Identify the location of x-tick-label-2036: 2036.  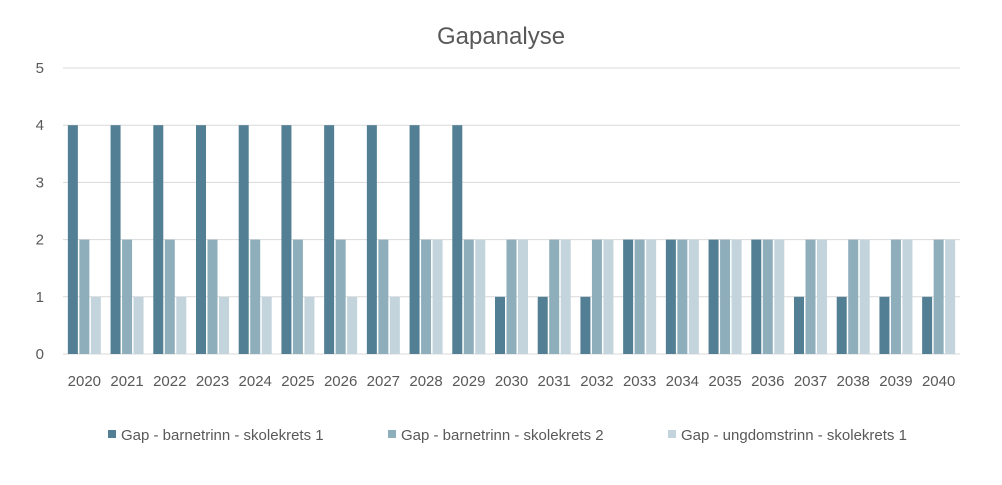
(767, 381).